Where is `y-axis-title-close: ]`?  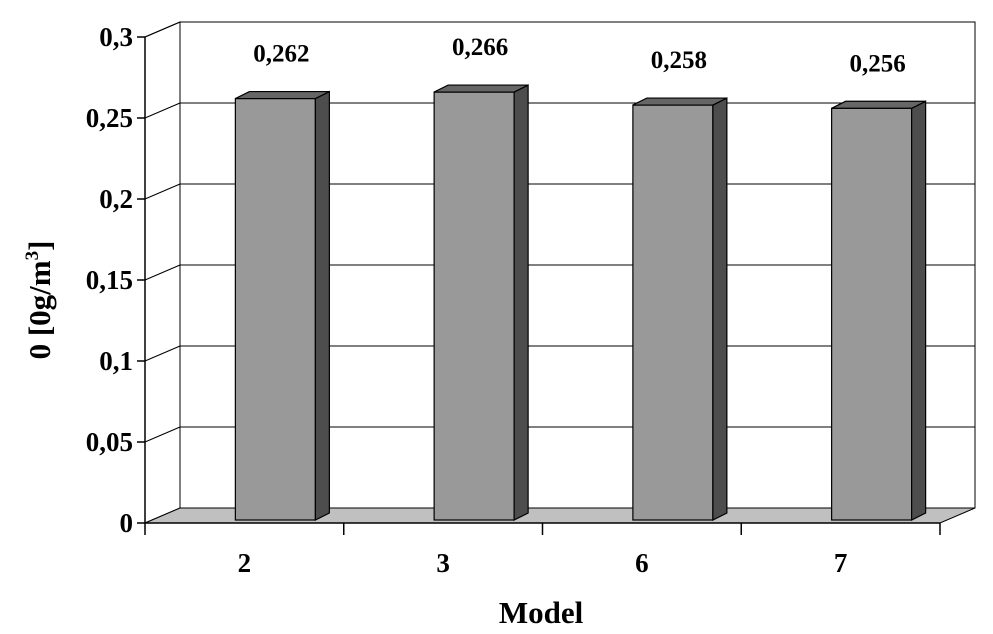 y-axis-title-close: ] is located at coordinates (39, 246).